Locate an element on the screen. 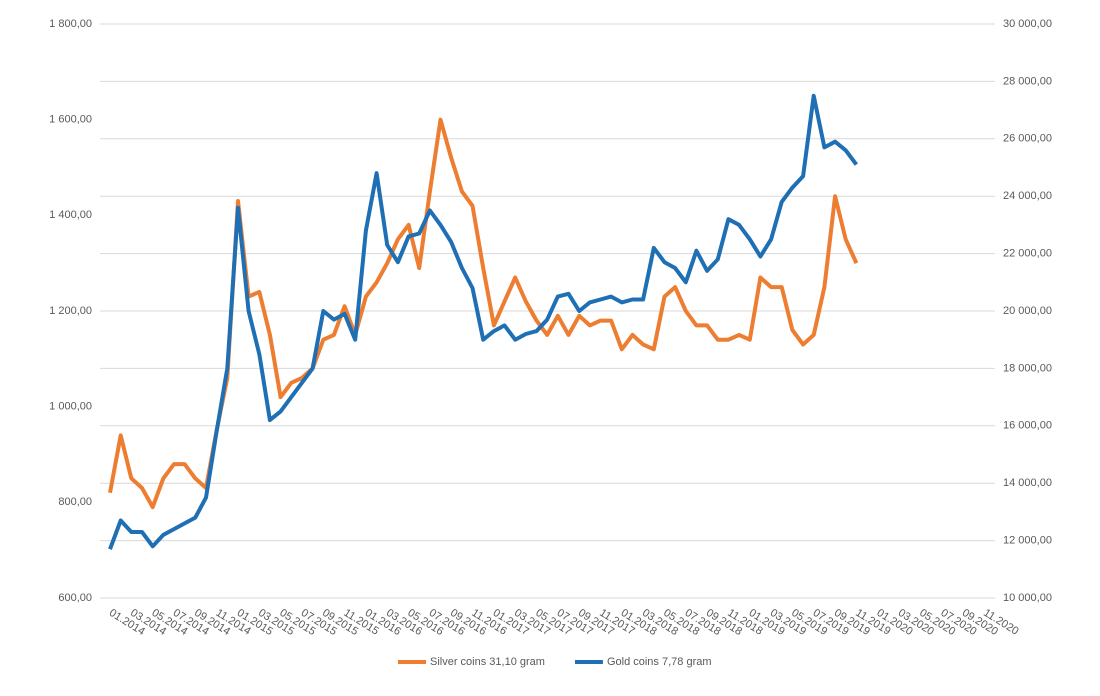  y2-tick-label: 24 000,00 is located at coordinates (1027, 196).